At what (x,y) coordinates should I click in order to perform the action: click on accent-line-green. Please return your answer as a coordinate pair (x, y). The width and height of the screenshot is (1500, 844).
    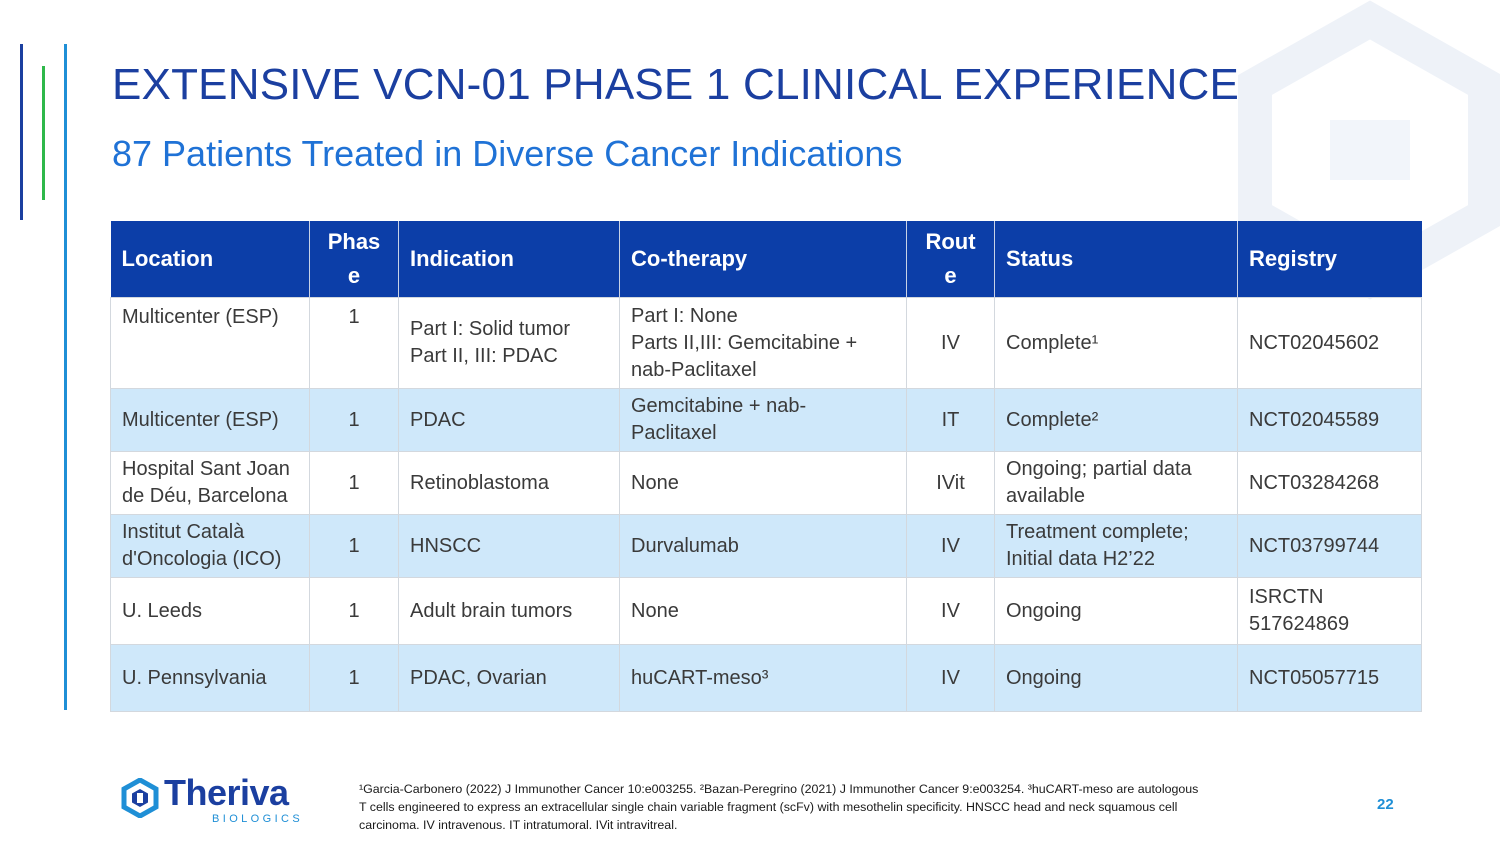
    Looking at the image, I should click on (43, 133).